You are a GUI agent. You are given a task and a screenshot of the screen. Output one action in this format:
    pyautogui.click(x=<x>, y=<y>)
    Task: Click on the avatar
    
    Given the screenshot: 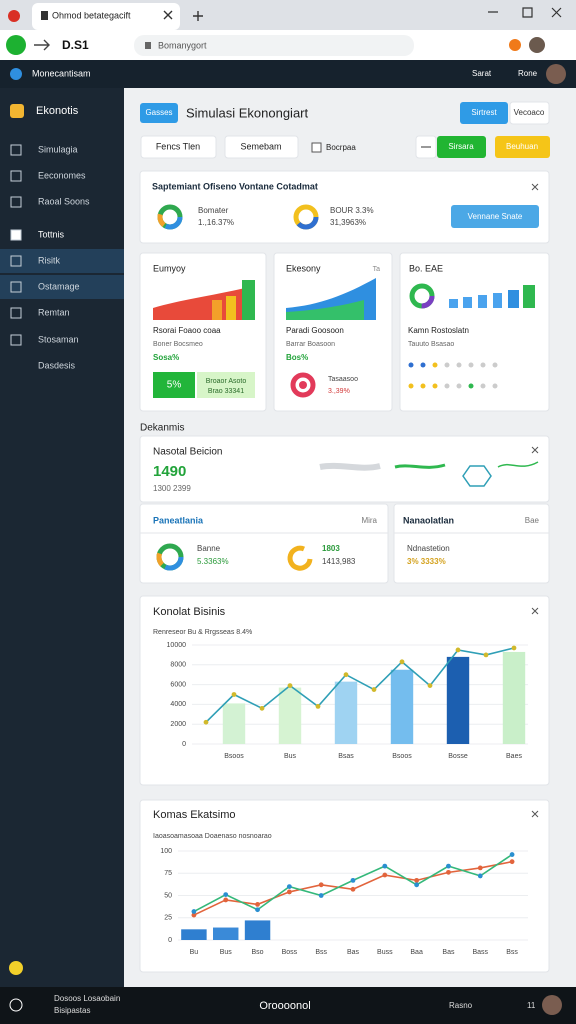 What is the action you would take?
    pyautogui.click(x=537, y=45)
    